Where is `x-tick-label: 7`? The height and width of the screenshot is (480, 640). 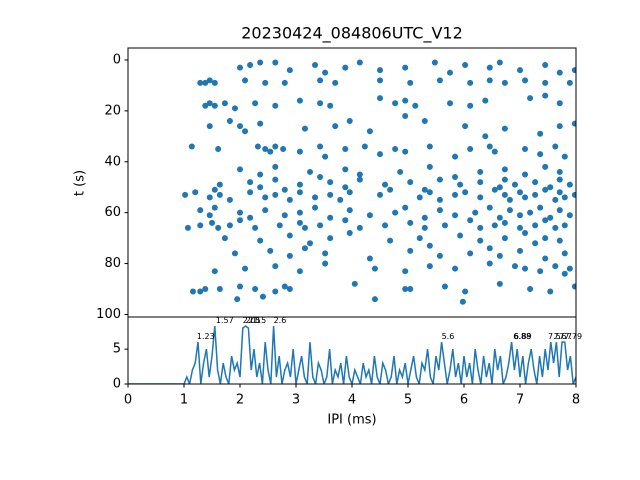
x-tick-label: 7 is located at coordinates (520, 400).